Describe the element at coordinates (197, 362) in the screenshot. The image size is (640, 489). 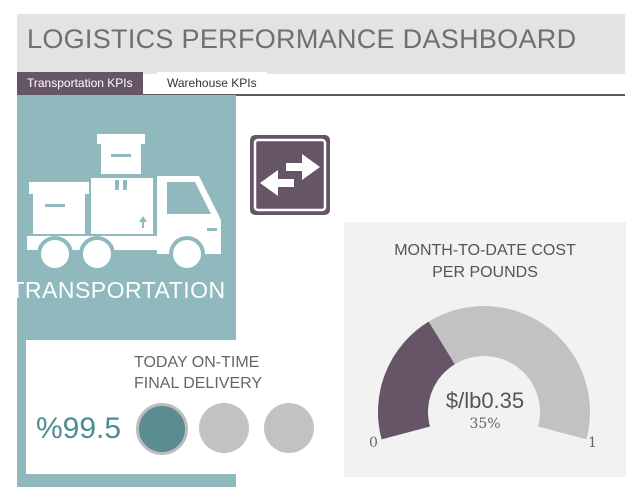
I see `delivery-title-line1: TODAY ON-TIME` at that location.